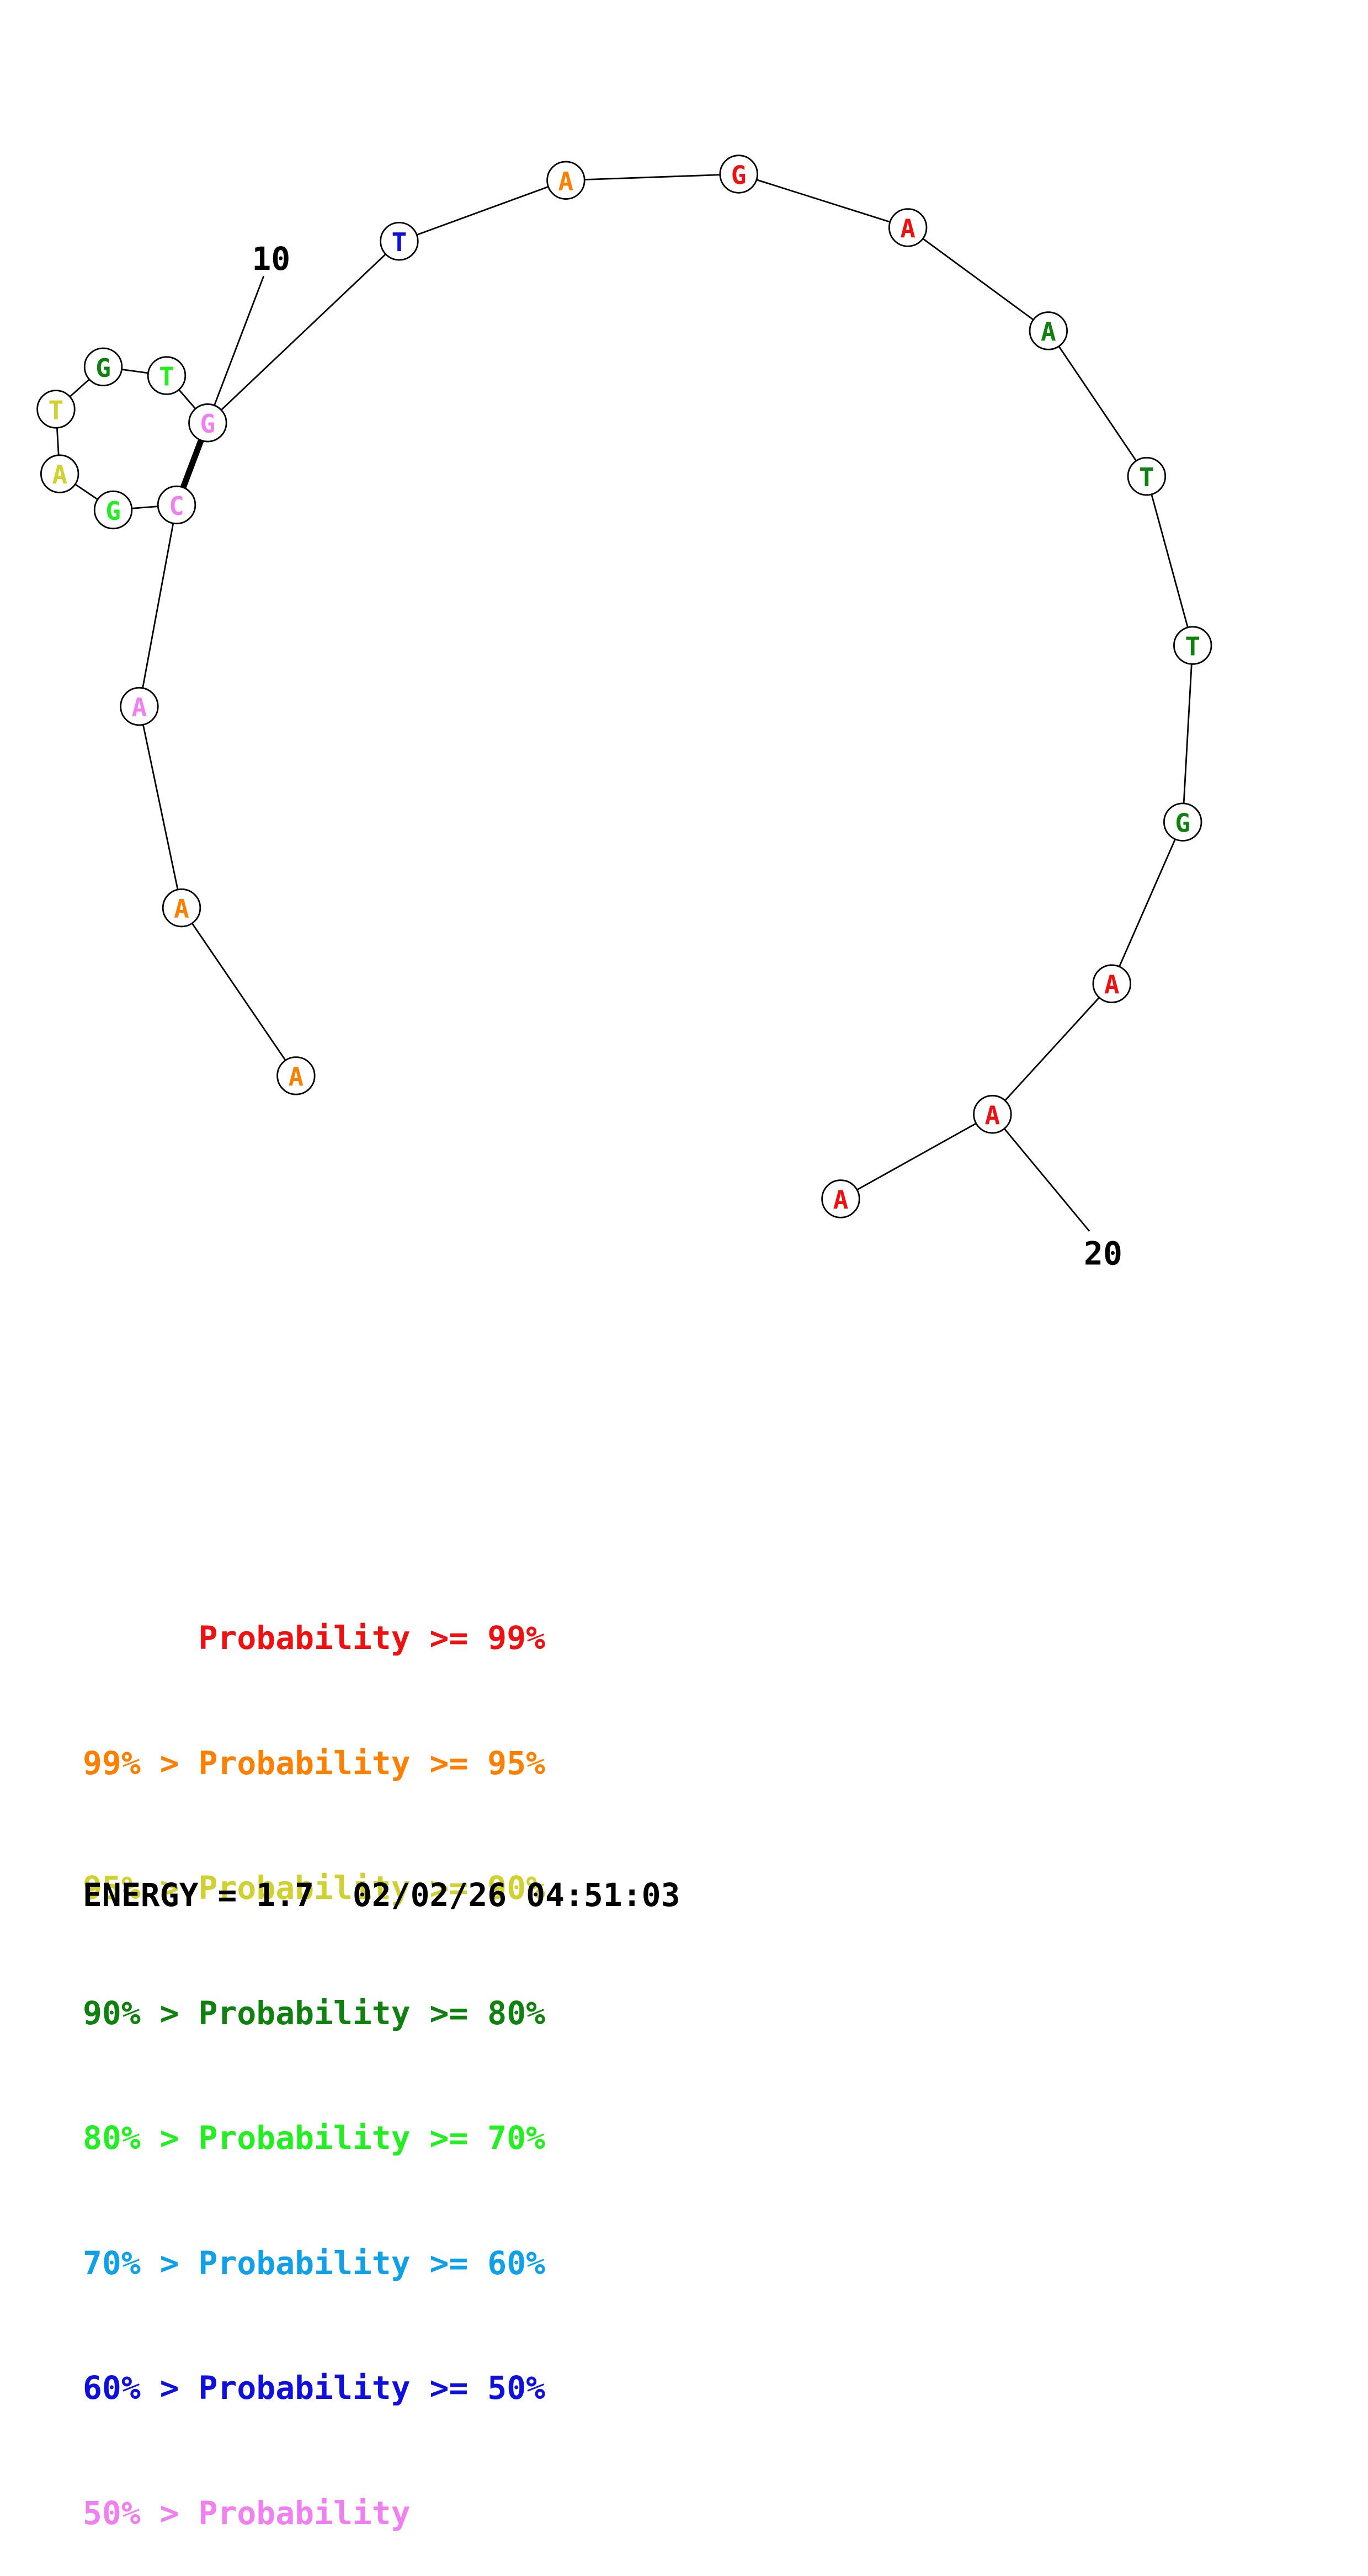 The width and height of the screenshot is (1368, 2576). I want to click on legend-row-50: 60% > Probability >= 50%, so click(314, 2388).